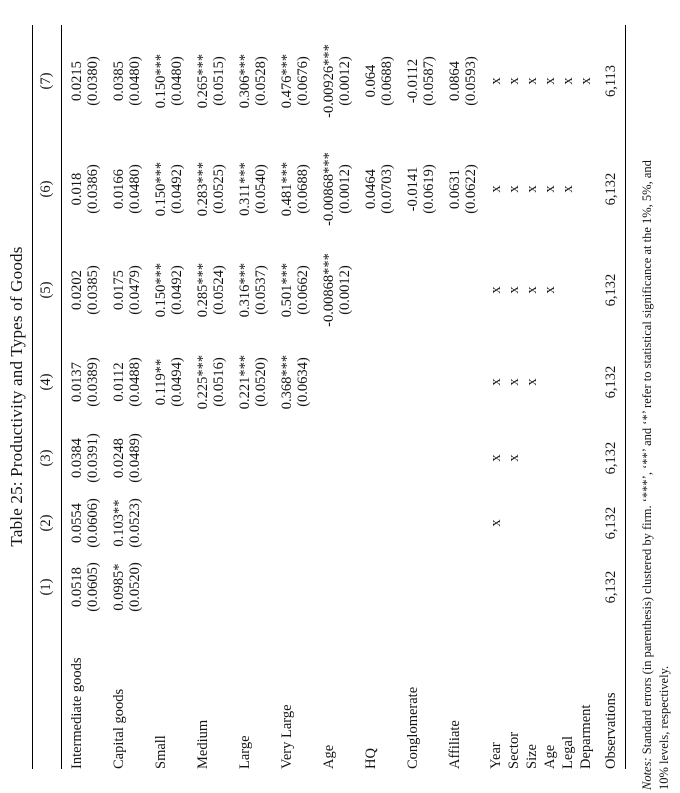 The height and width of the screenshot is (793, 680). Describe the element at coordinates (86, 382) in the screenshot. I see `coef-cell: 0.0137 (0.0389)` at that location.